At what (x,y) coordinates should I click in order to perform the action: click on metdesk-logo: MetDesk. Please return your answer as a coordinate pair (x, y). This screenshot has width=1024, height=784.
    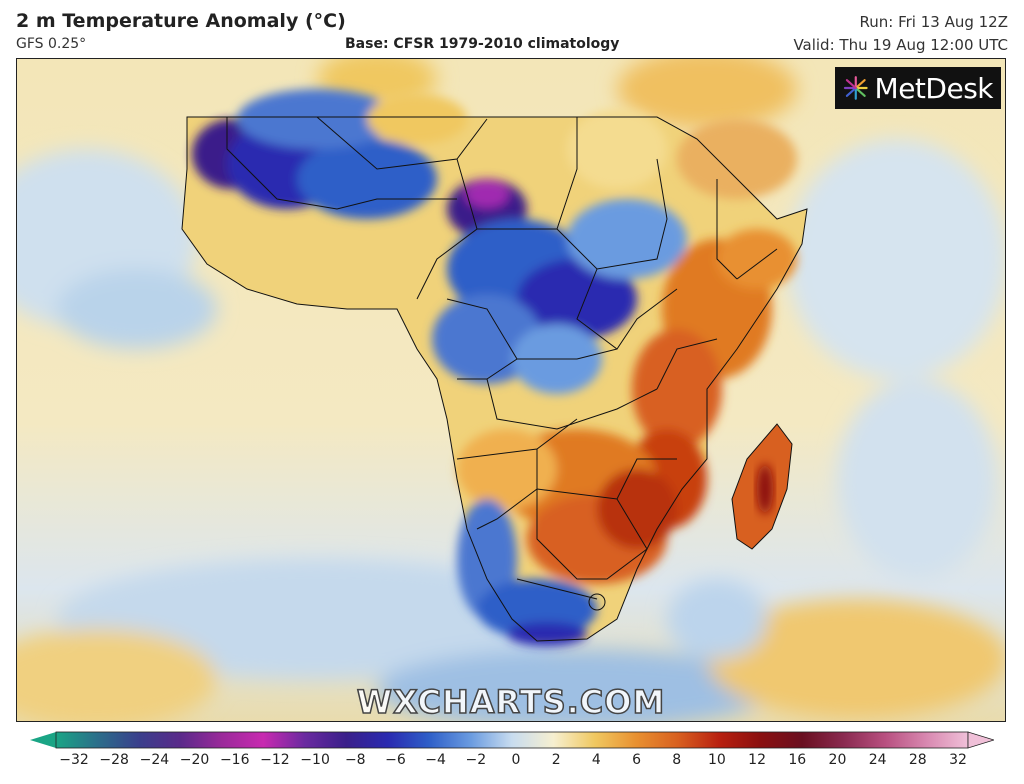
    Looking at the image, I should click on (918, 88).